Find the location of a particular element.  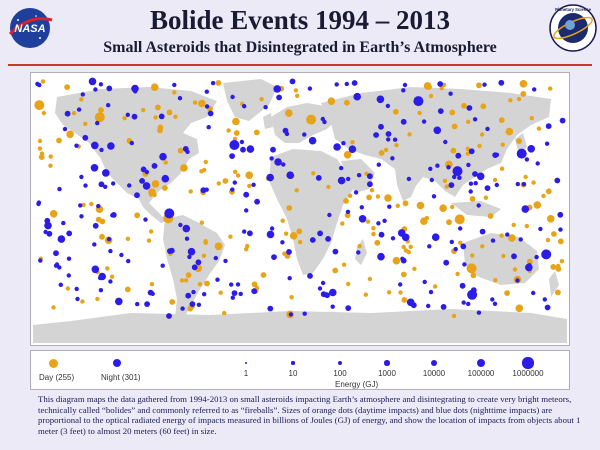

madagascar is located at coordinates (361, 252).